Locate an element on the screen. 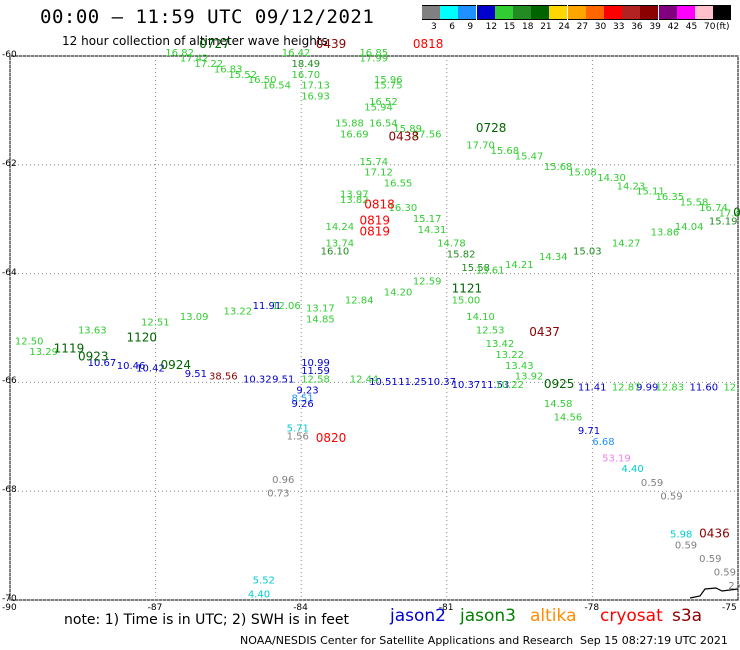 Image resolution: width=740 pixels, height=650 pixels. legend-label: 15 is located at coordinates (509, 27).